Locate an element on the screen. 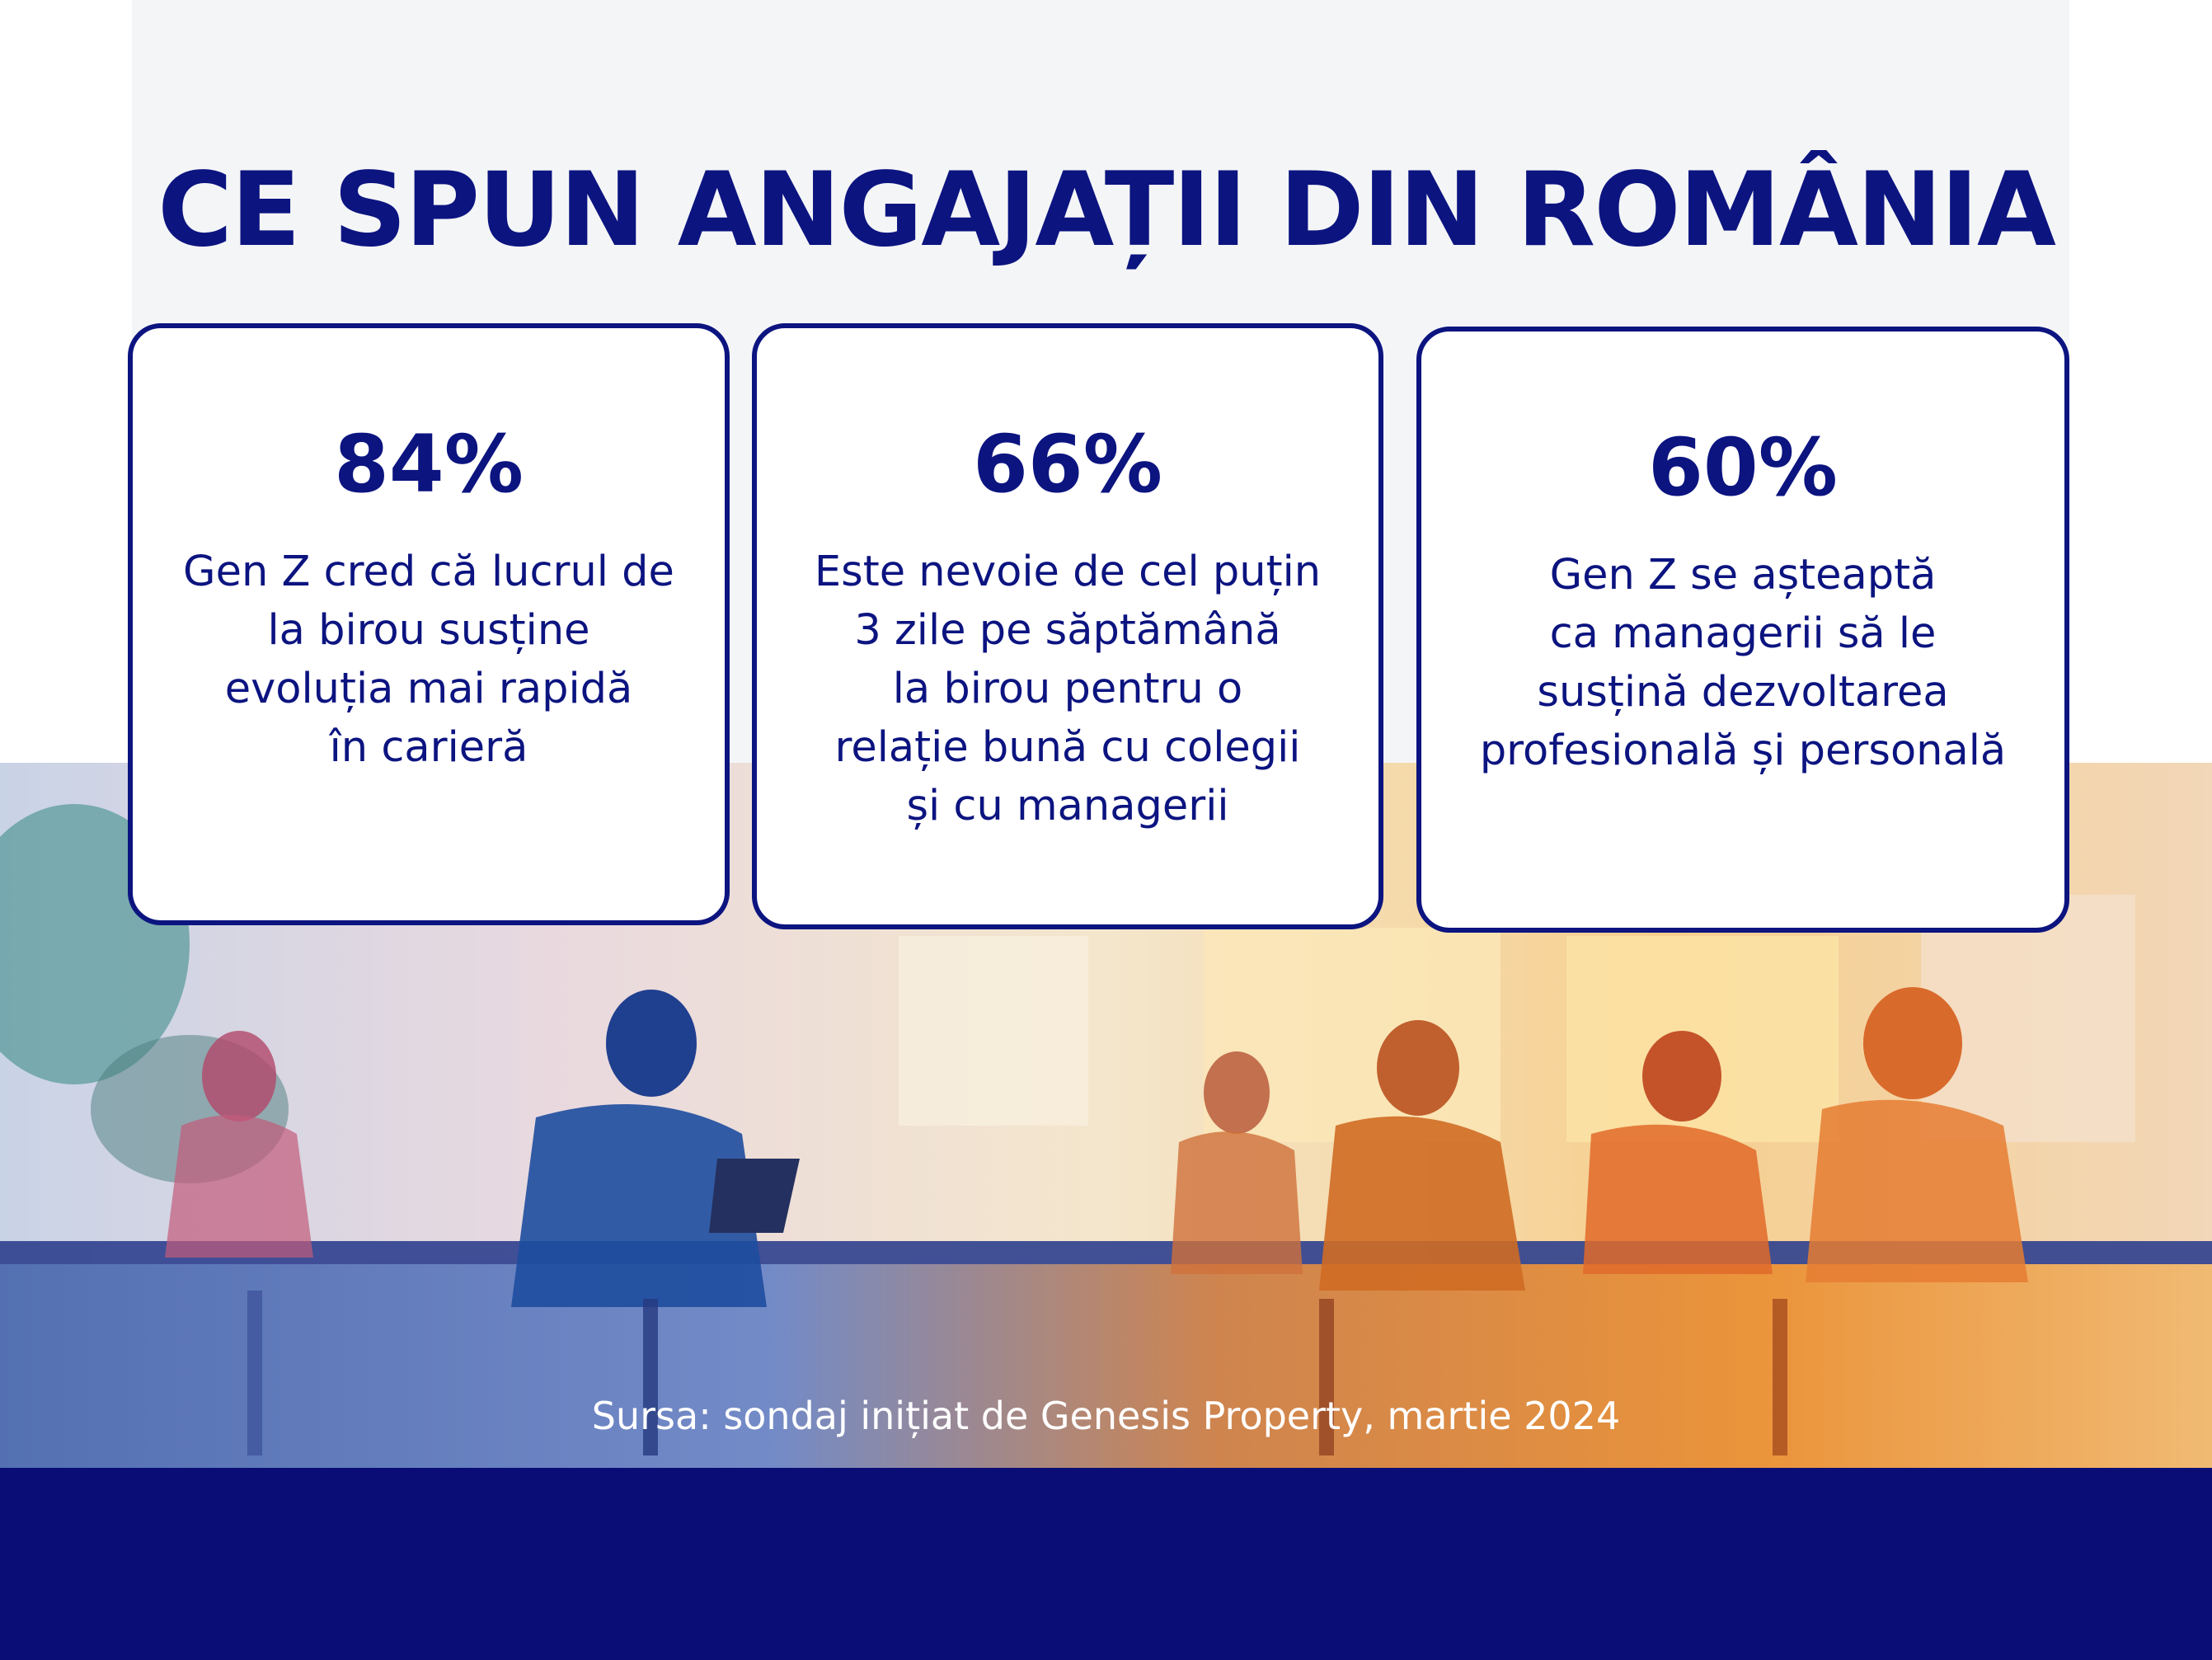 The image size is (2212, 1660). footer-bar is located at coordinates (1106, 1564).